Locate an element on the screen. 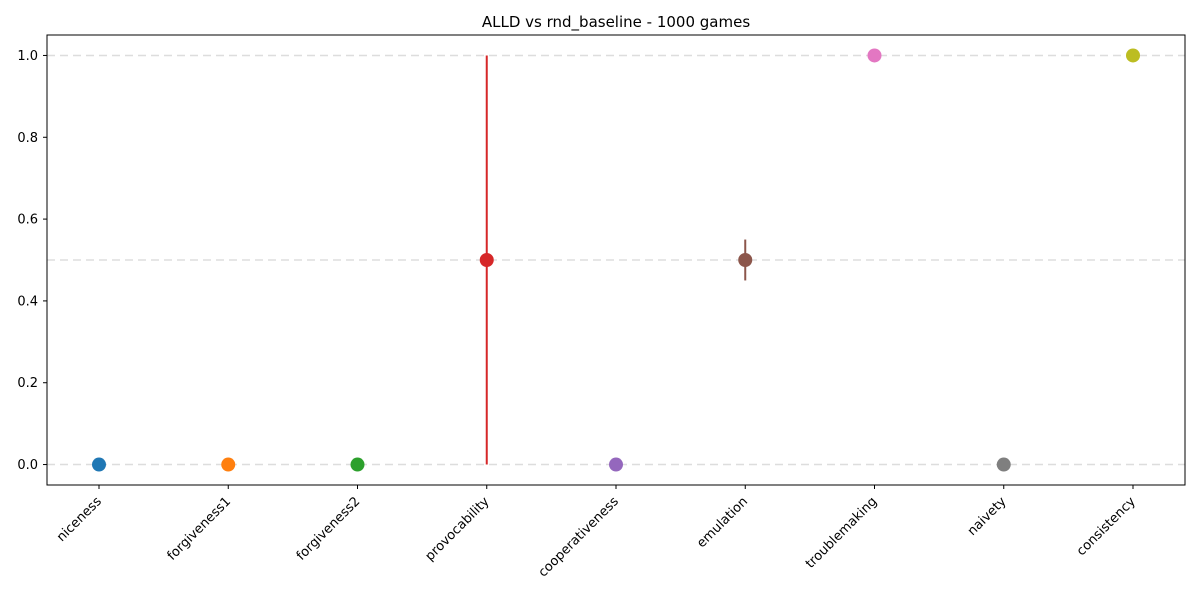 The height and width of the screenshot is (600, 1200). chart-title: ALLD vs rnd_baseline - 1000 games is located at coordinates (616, 22).